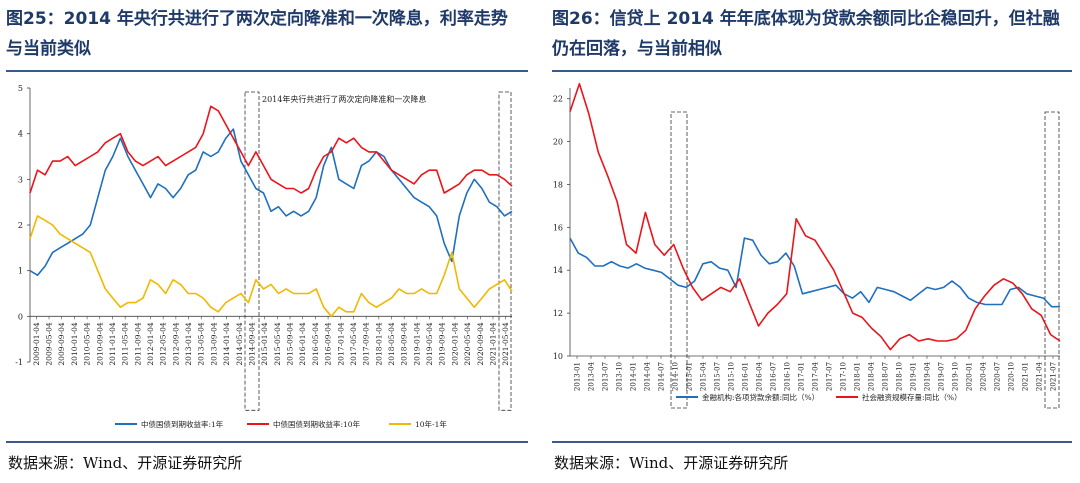  I want to click on x-tick-label: 2020-10, so click(1012, 376).